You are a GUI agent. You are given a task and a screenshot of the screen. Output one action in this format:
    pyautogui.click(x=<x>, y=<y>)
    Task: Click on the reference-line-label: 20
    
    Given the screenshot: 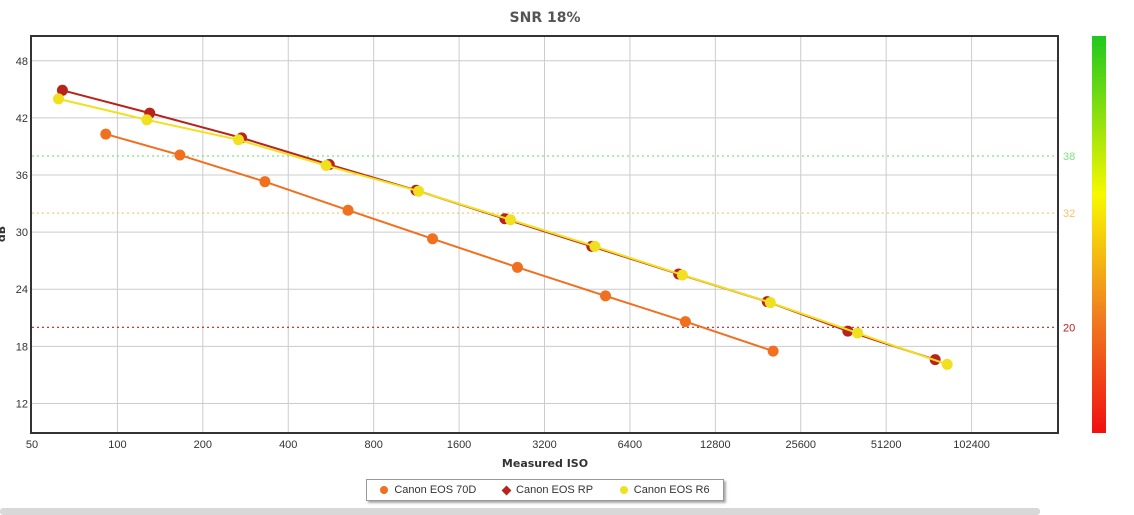 What is the action you would take?
    pyautogui.click(x=1069, y=328)
    